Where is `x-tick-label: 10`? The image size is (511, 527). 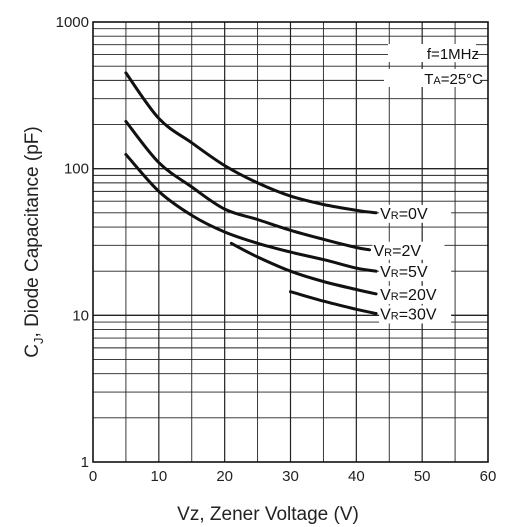
x-tick-label: 10 is located at coordinates (158, 476).